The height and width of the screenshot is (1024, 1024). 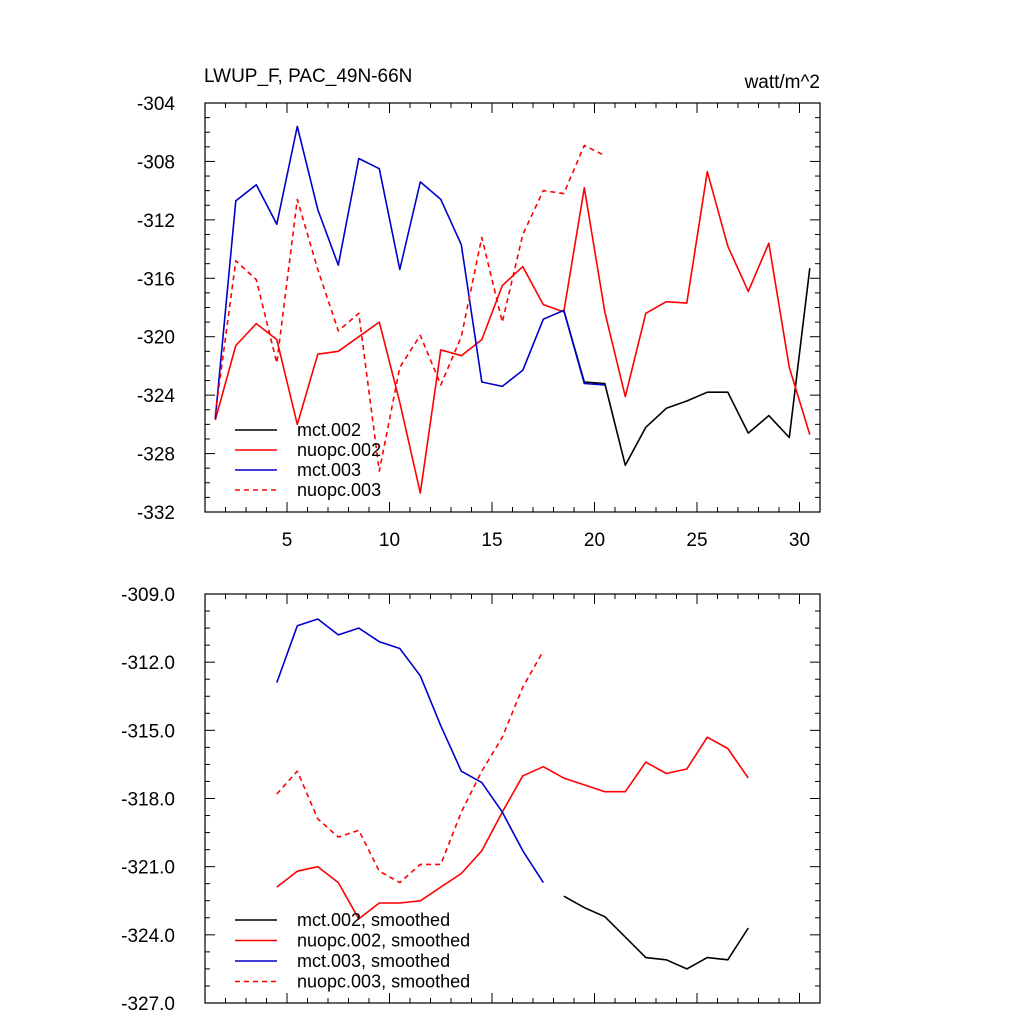 I want to click on y-tick-label: -318.0, so click(x=148, y=800).